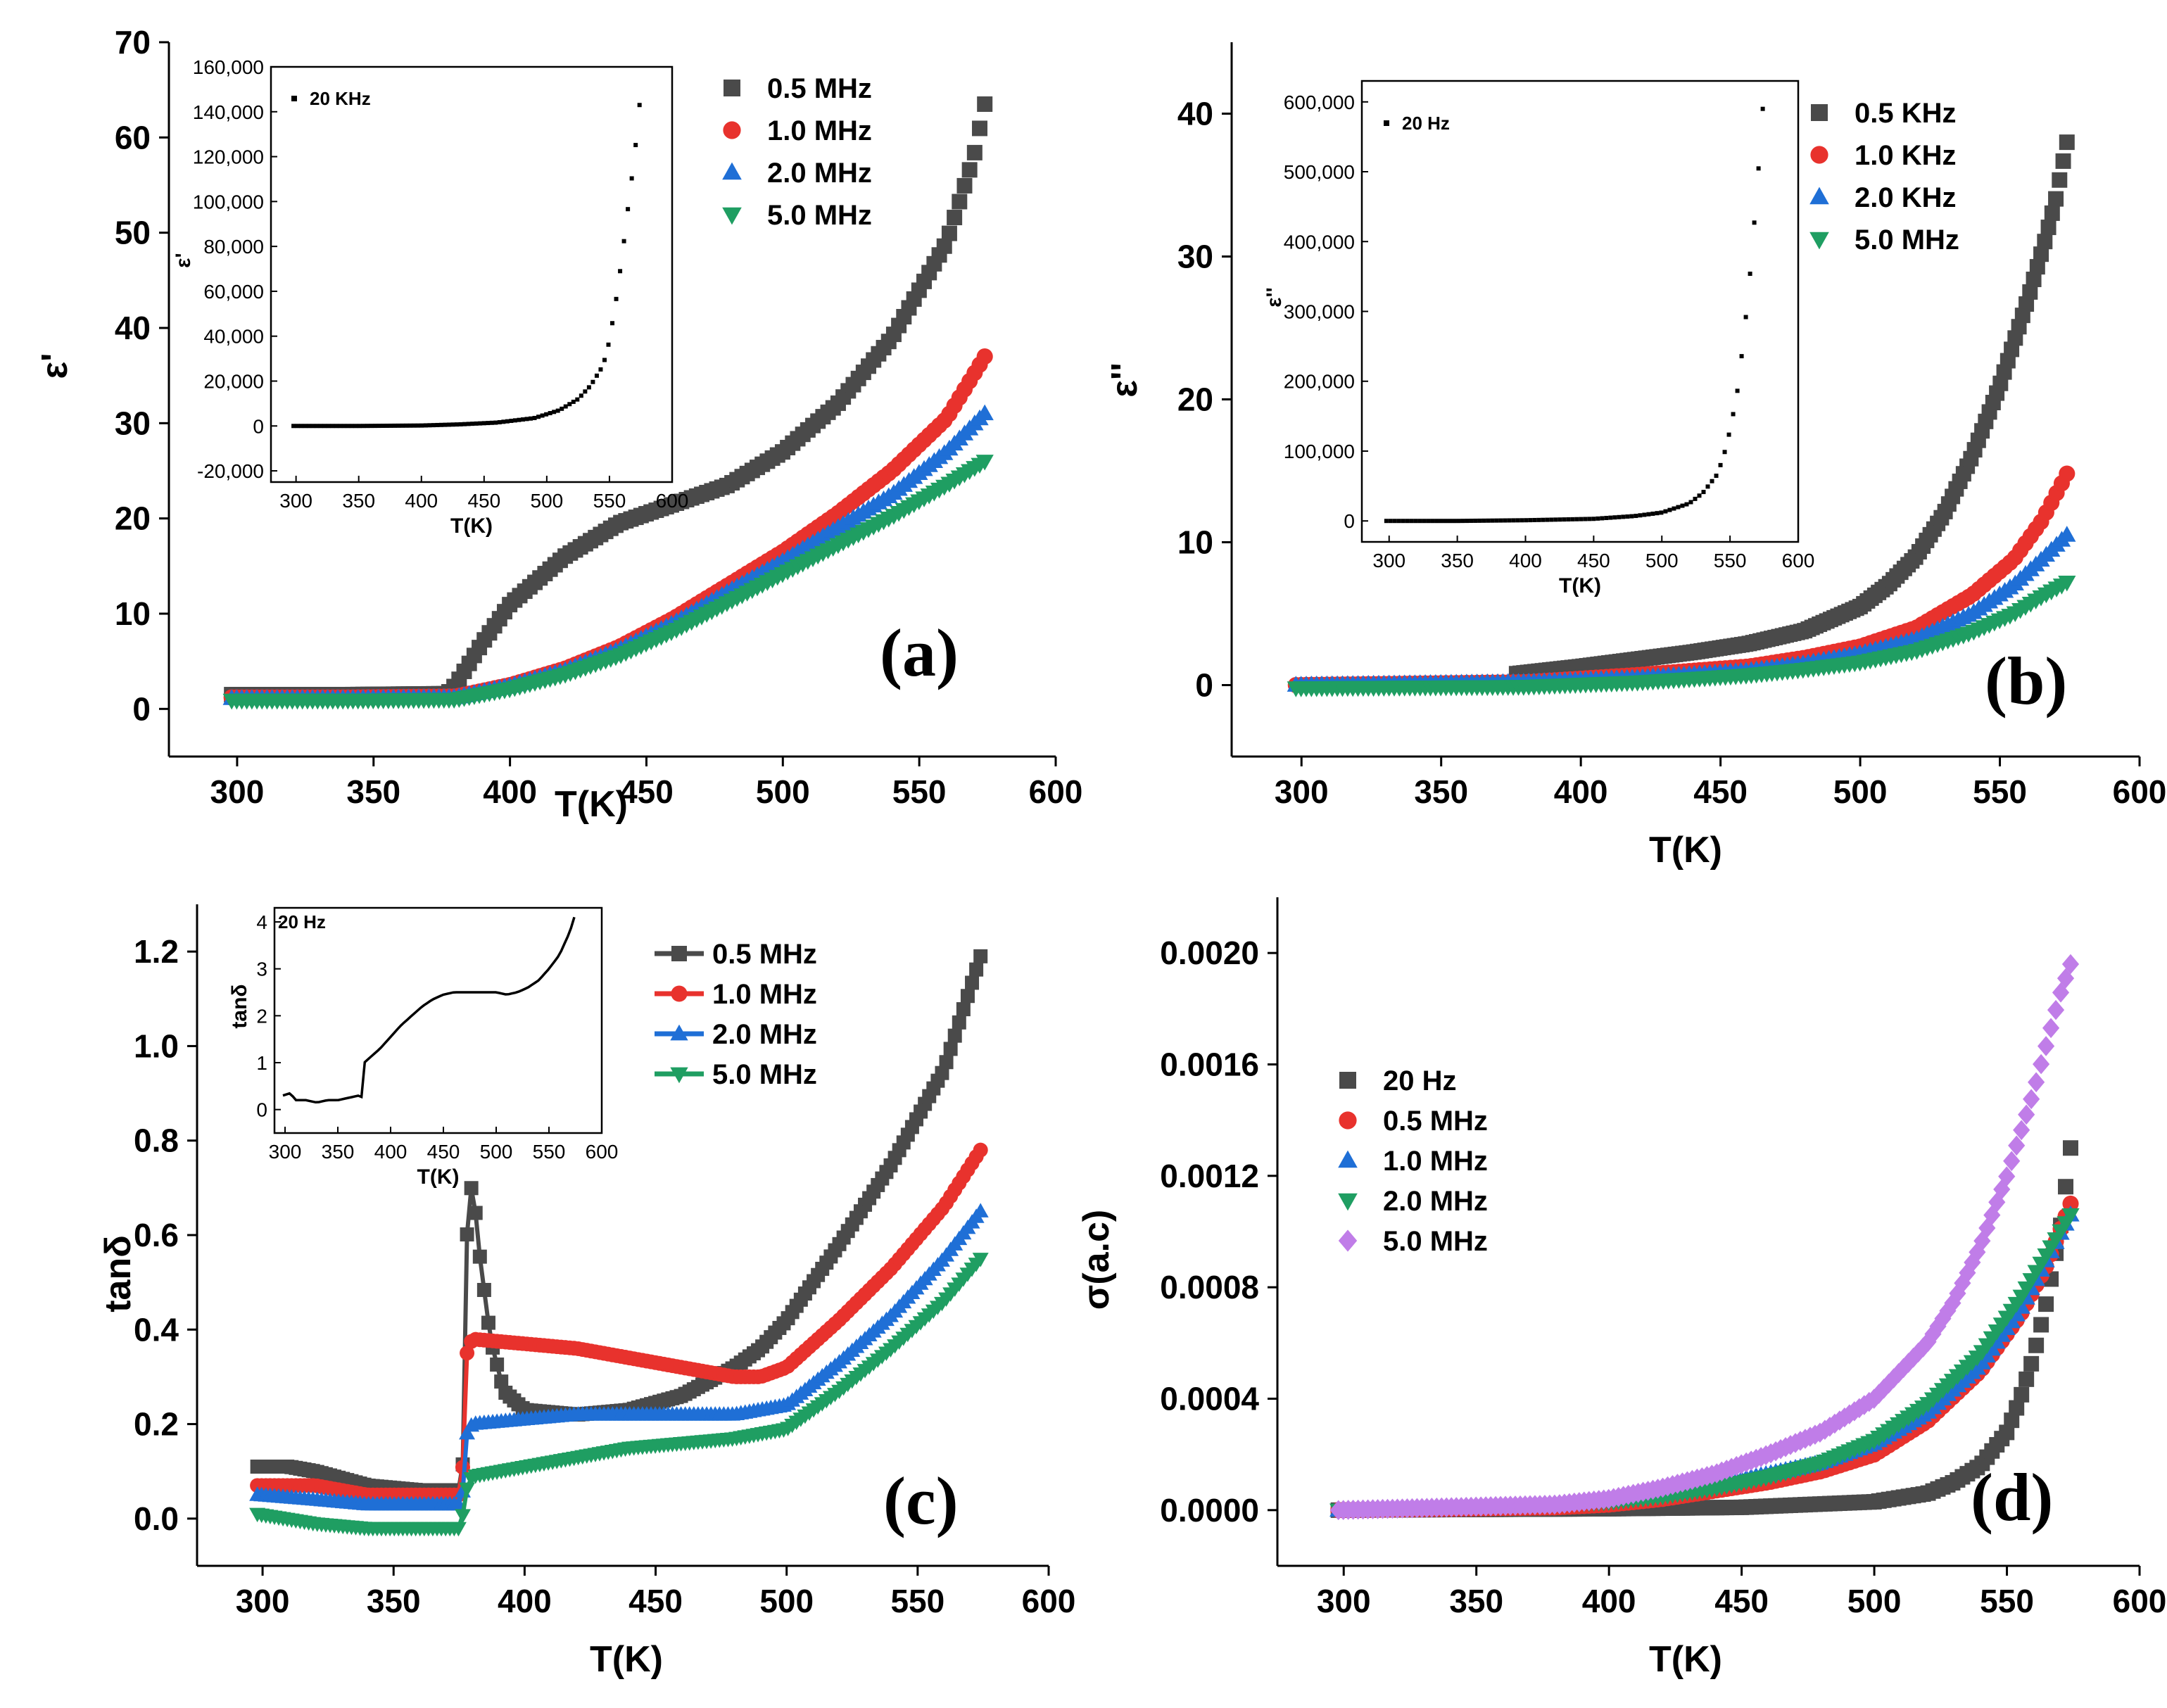  Describe the element at coordinates (239, 1006) in the screenshot. I see `inset-y-axis-title: tanδ` at that location.